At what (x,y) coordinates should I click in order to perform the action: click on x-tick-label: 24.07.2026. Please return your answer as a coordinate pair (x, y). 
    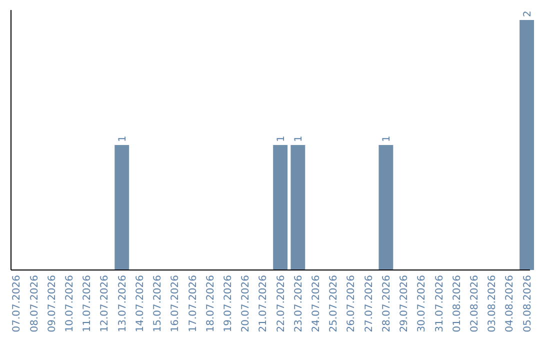
    Looking at the image, I should click on (316, 303).